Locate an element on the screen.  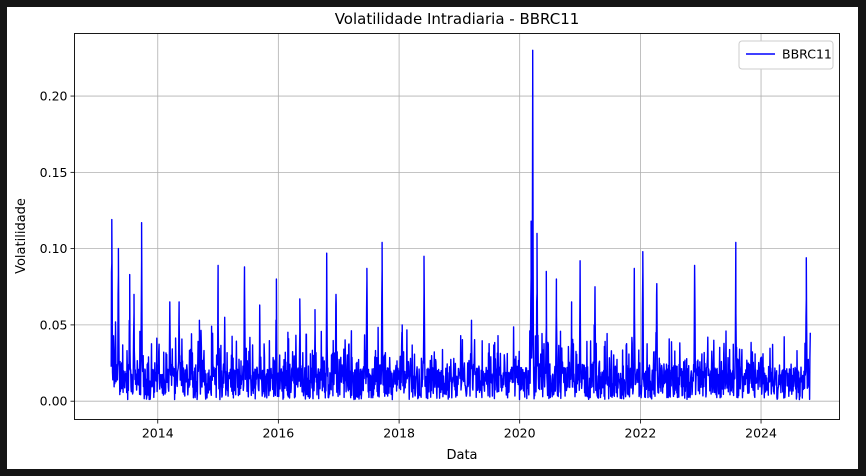
legend: BBRC11 is located at coordinates (786, 55).